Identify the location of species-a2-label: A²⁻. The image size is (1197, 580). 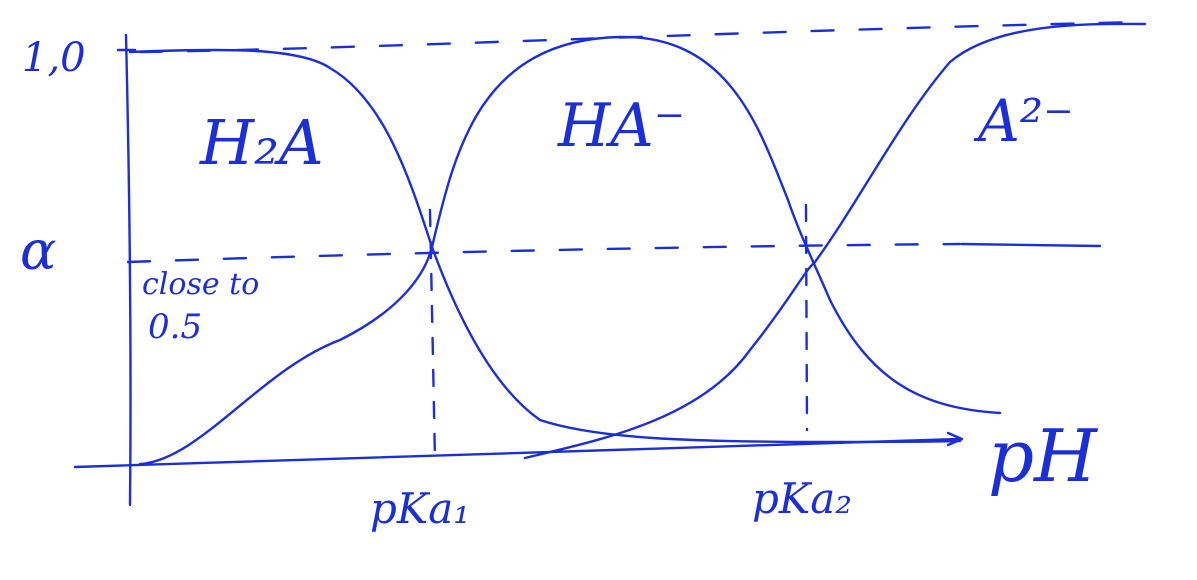
(1026, 121).